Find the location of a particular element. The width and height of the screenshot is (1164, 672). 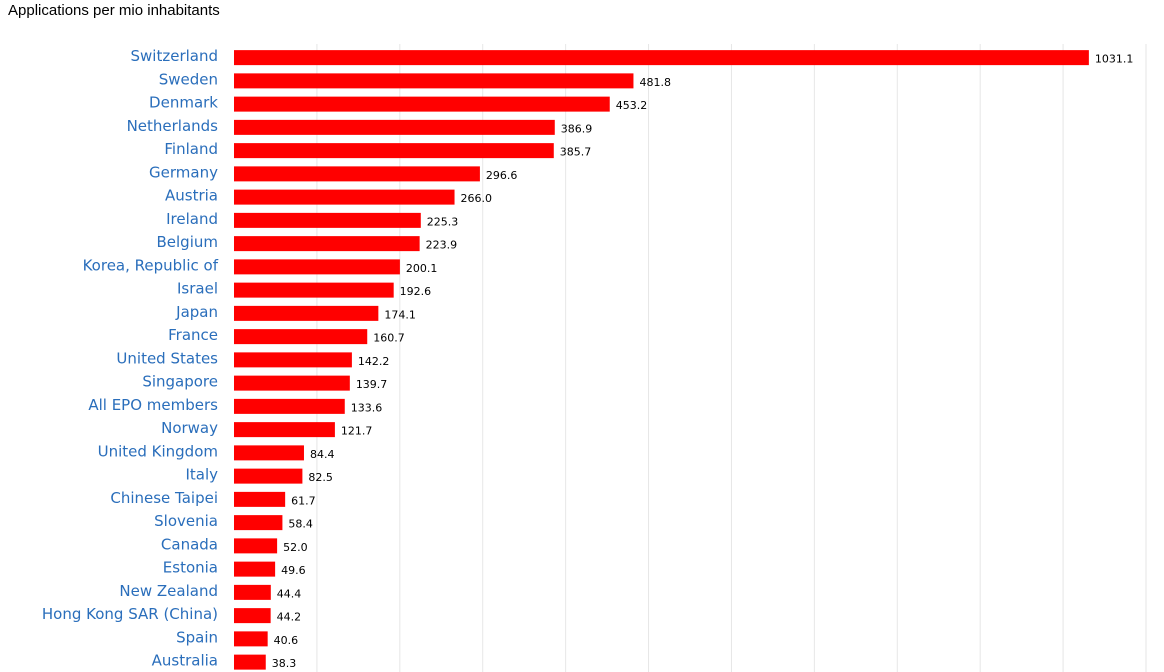

category-label: Israel is located at coordinates (197, 289).